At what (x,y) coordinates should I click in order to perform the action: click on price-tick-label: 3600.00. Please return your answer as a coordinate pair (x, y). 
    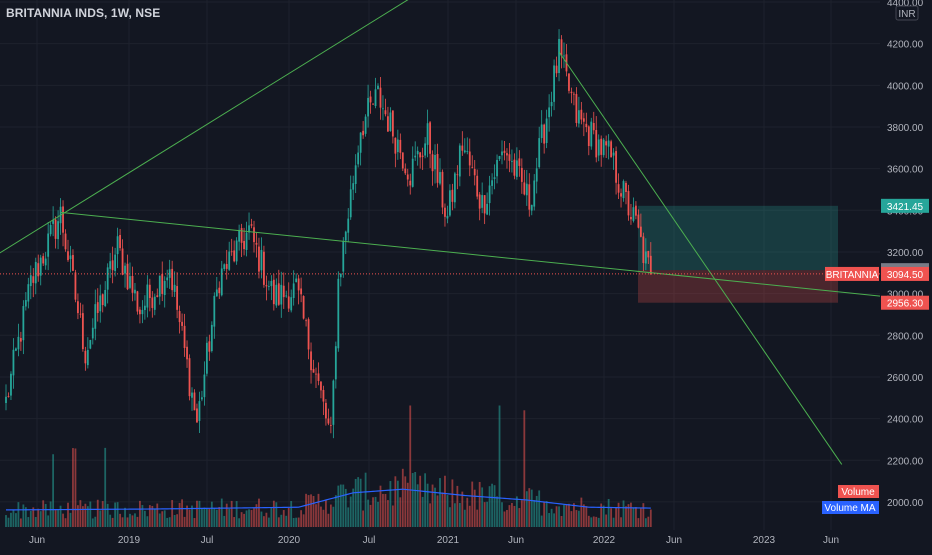
    Looking at the image, I should click on (905, 170).